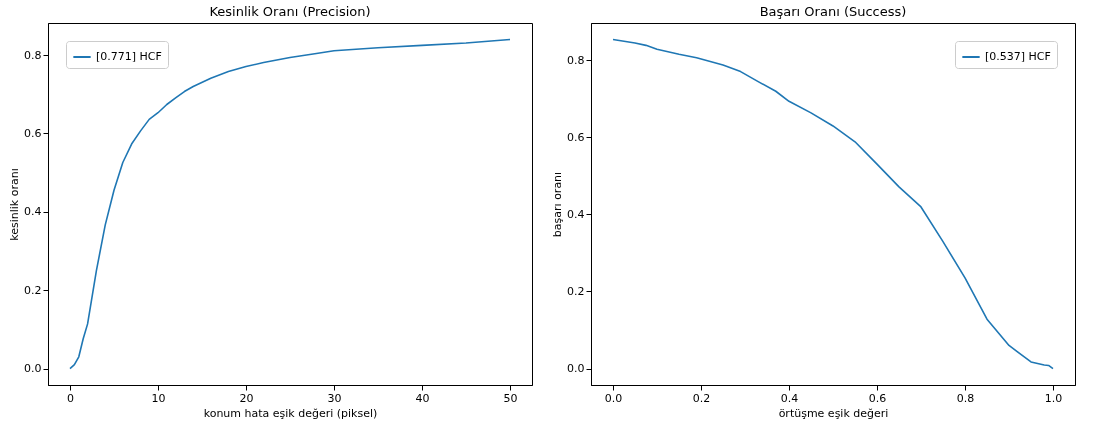 This screenshot has height=441, width=1112. What do you see at coordinates (290, 413) in the screenshot?
I see `x-axis-title: konum hata eşik değeri (piksel)` at bounding box center [290, 413].